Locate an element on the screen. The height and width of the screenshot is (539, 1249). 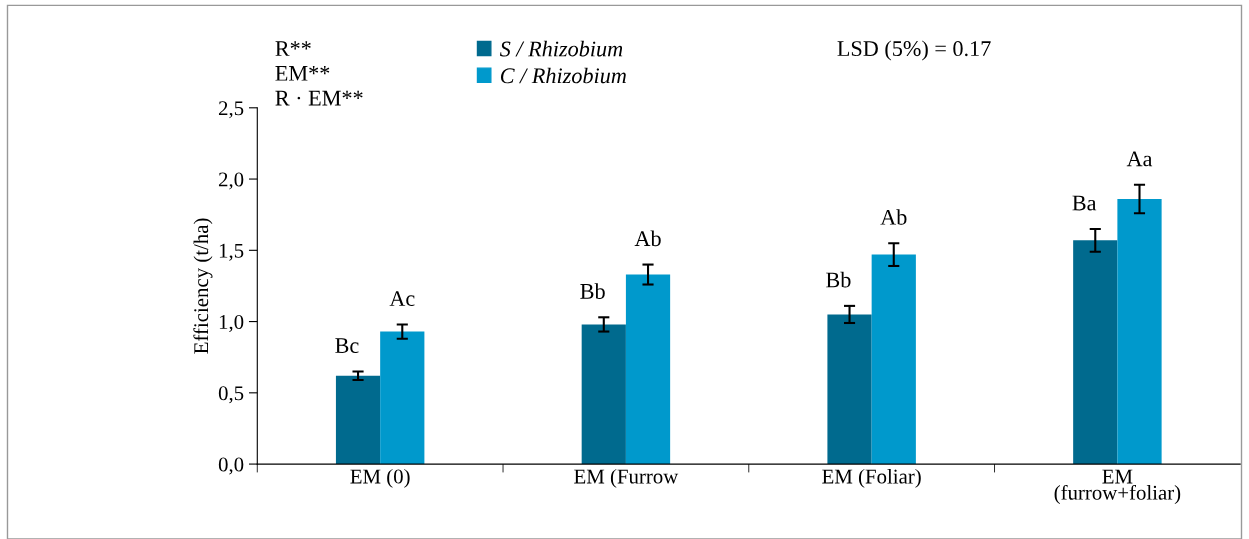
y-tick-label: 1,0 is located at coordinates (231, 323).